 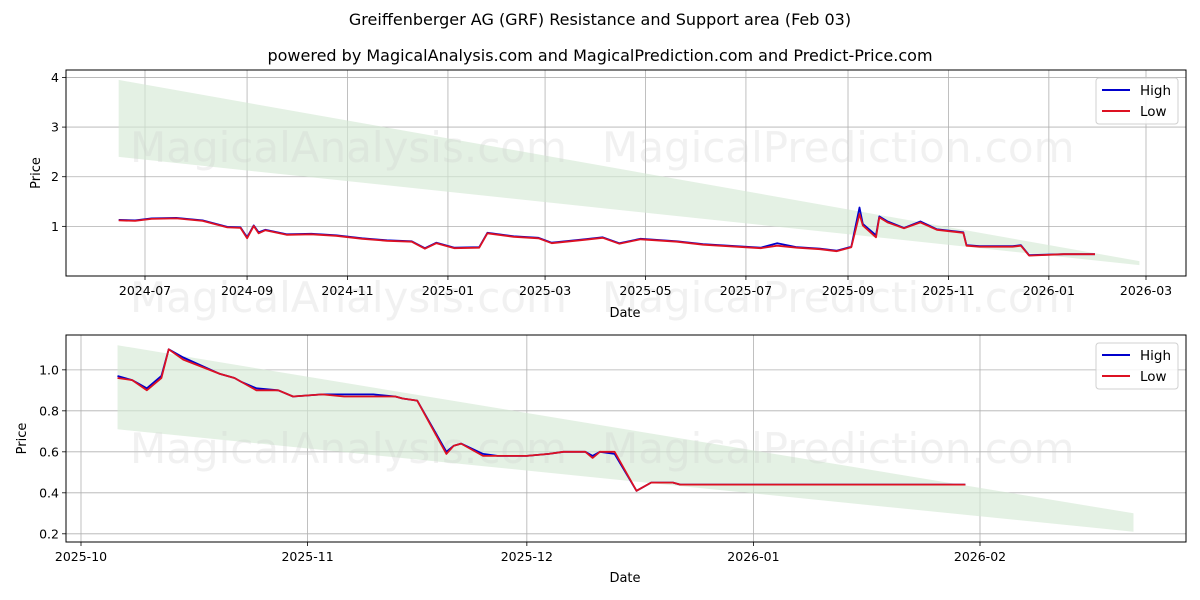 What do you see at coordinates (55, 226) in the screenshot?
I see `y-tick-label: 1` at bounding box center [55, 226].